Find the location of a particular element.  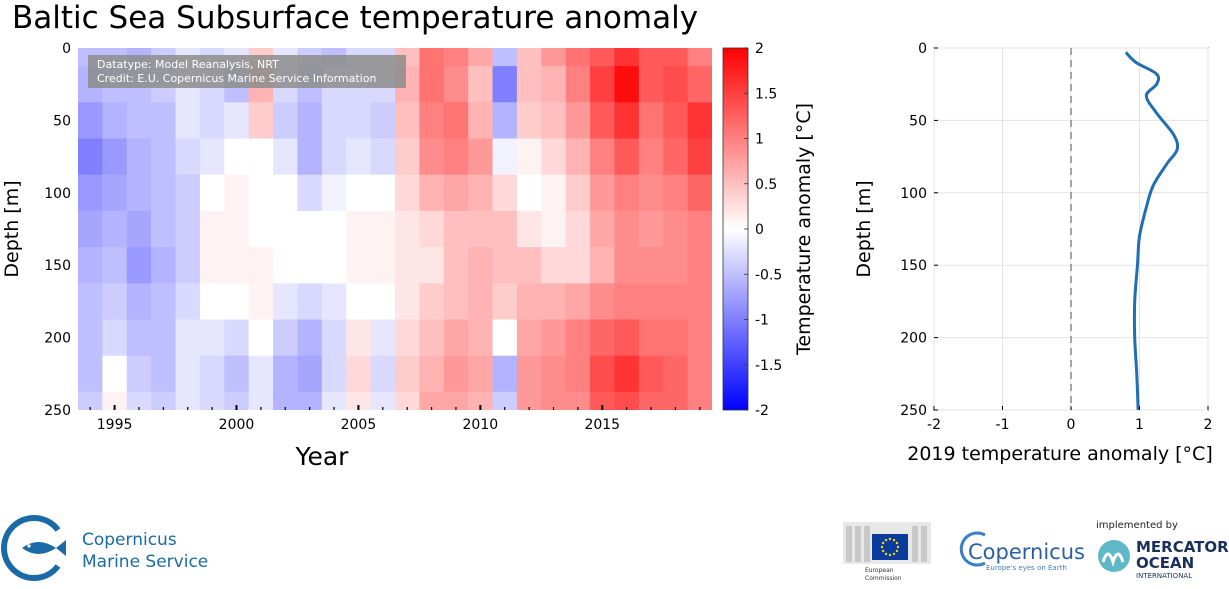

ocean-text: OCEAN is located at coordinates (1165, 563).